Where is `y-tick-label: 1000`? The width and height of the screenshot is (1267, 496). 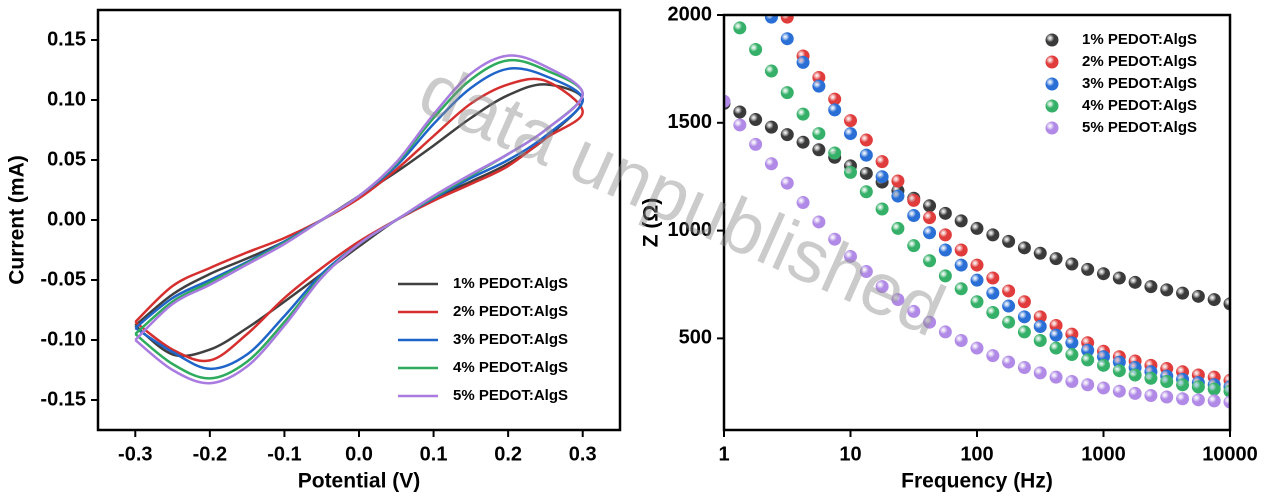 y-tick-label: 1000 is located at coordinates (690, 230).